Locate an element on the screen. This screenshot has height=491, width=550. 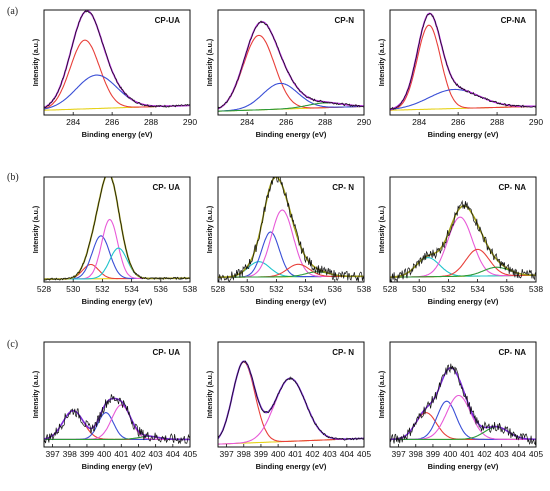
component-N3 is located at coordinates (117, 422).